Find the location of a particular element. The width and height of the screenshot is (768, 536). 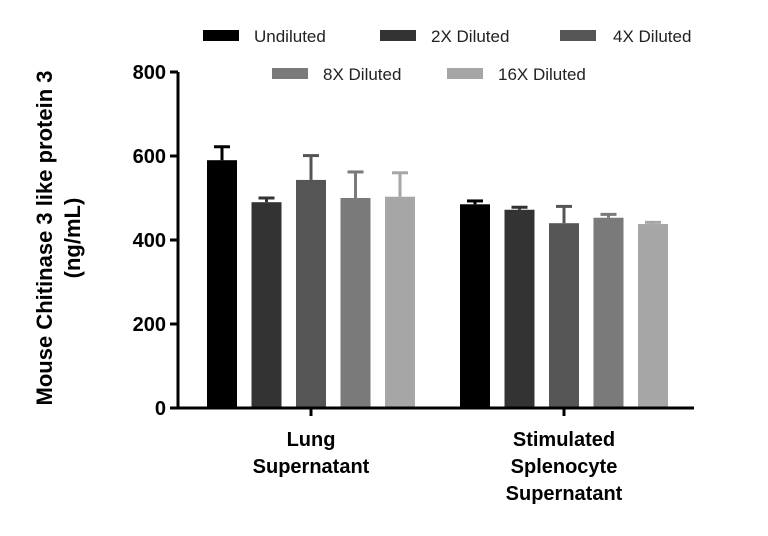

legend-item: 2X Diluted is located at coordinates (444, 36).